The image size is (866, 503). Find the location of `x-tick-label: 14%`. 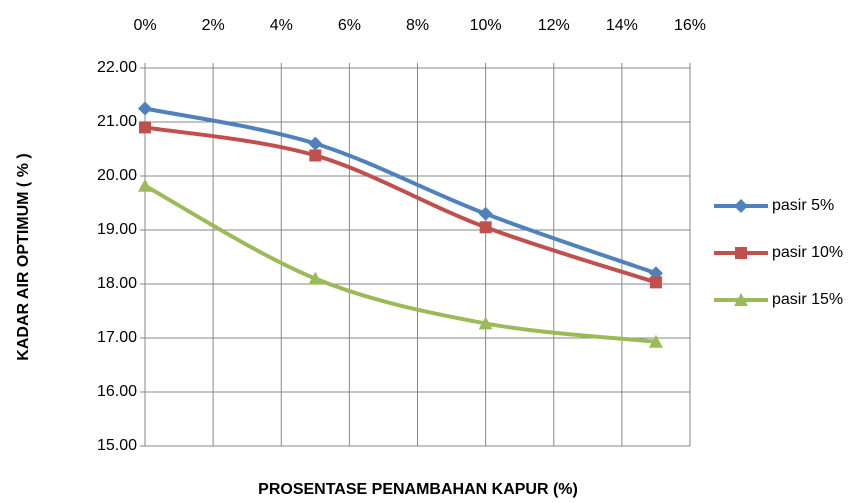

x-tick-label: 14% is located at coordinates (622, 25).